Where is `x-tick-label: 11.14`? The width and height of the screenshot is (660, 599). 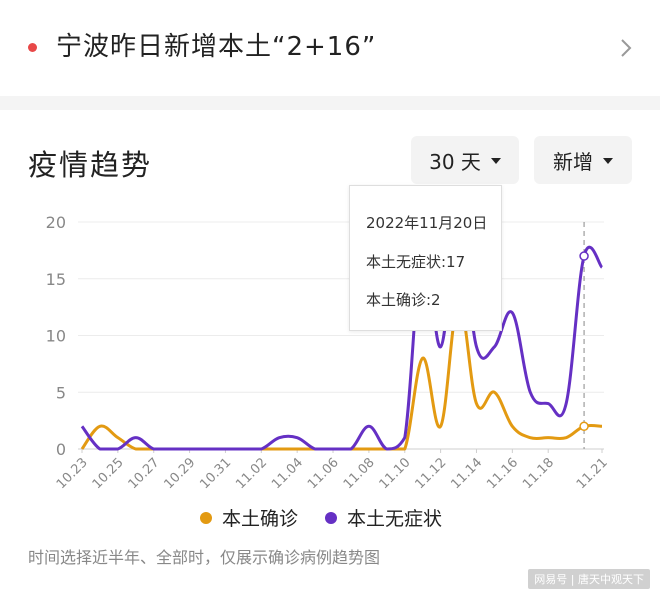 x-tick-label: 11.14 is located at coordinates (466, 473).